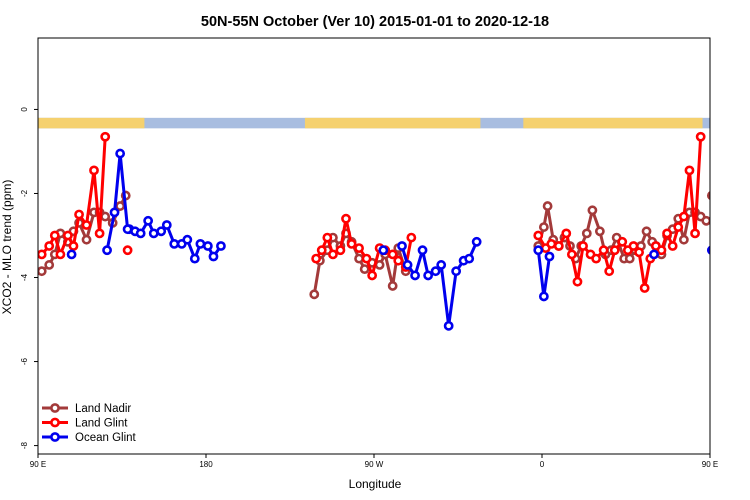  What do you see at coordinates (24, 109) in the screenshot?
I see `y-tick-label: 0` at bounding box center [24, 109].